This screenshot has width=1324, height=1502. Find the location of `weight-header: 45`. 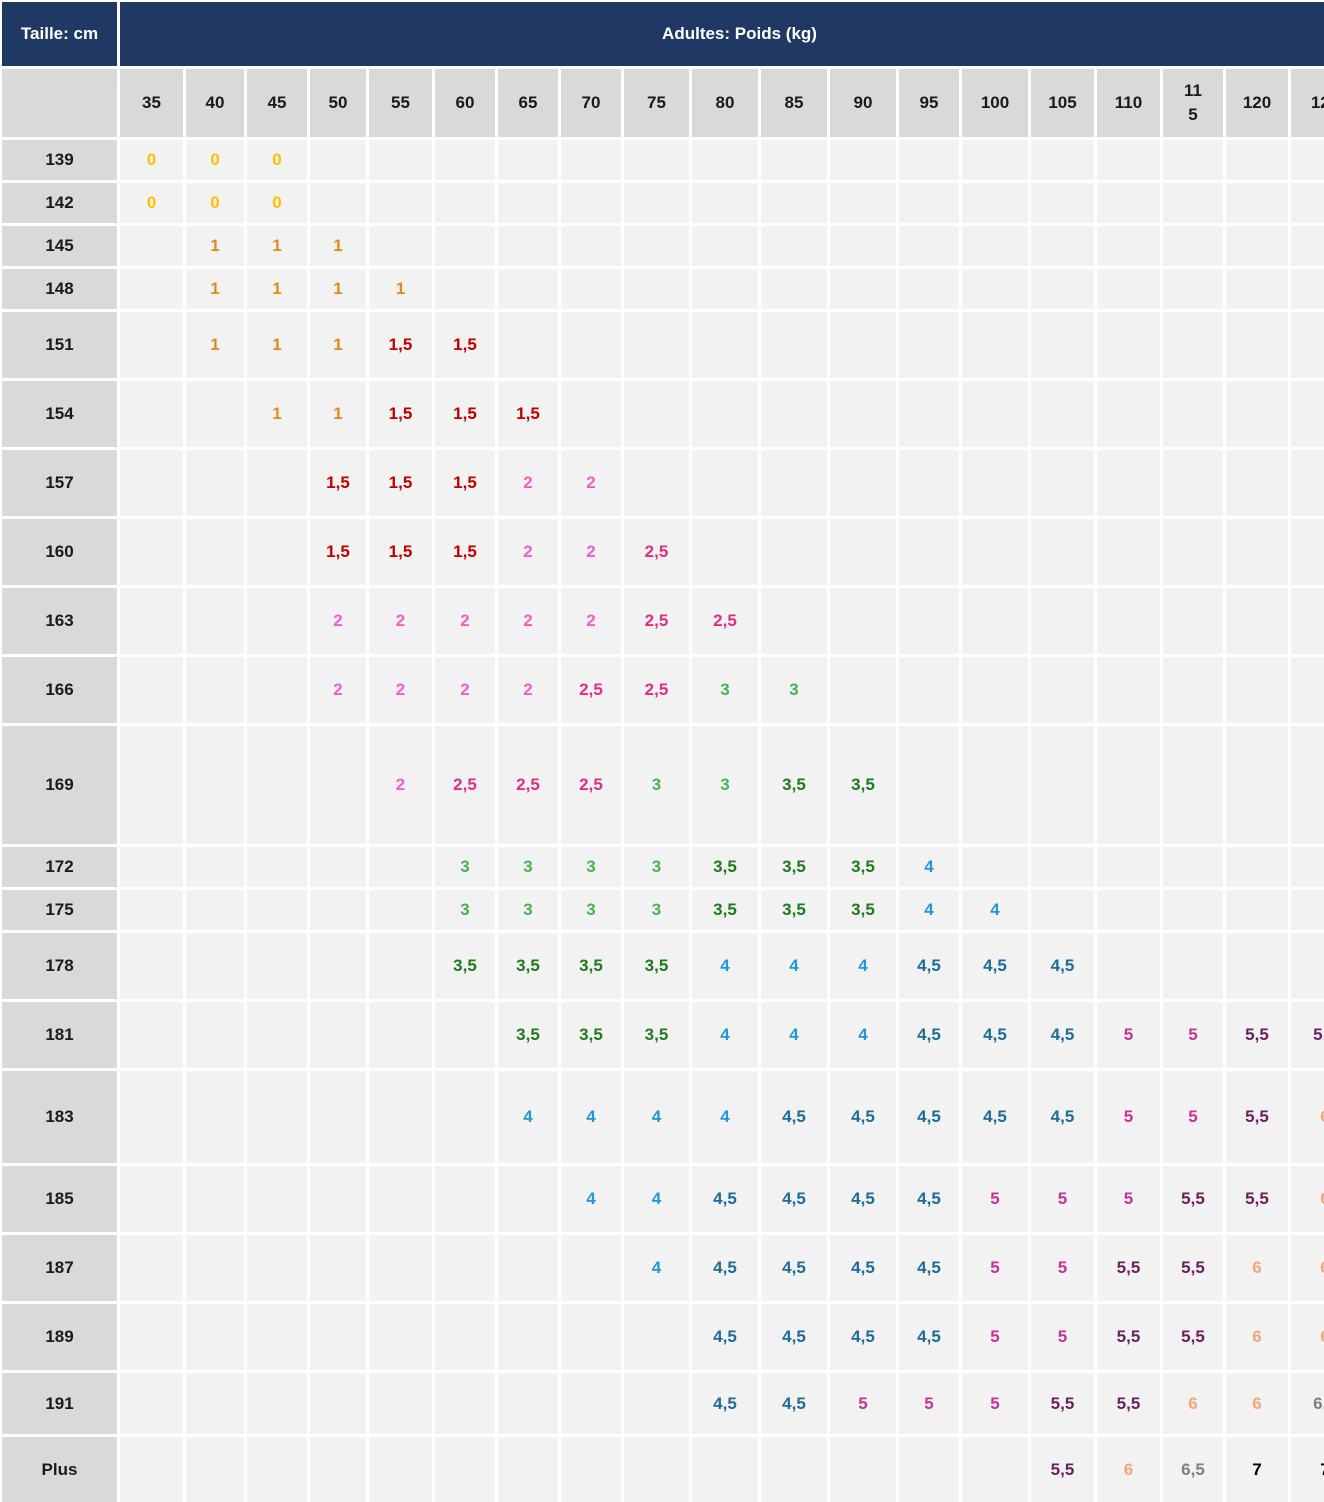

weight-header: 45 is located at coordinates (277, 103).